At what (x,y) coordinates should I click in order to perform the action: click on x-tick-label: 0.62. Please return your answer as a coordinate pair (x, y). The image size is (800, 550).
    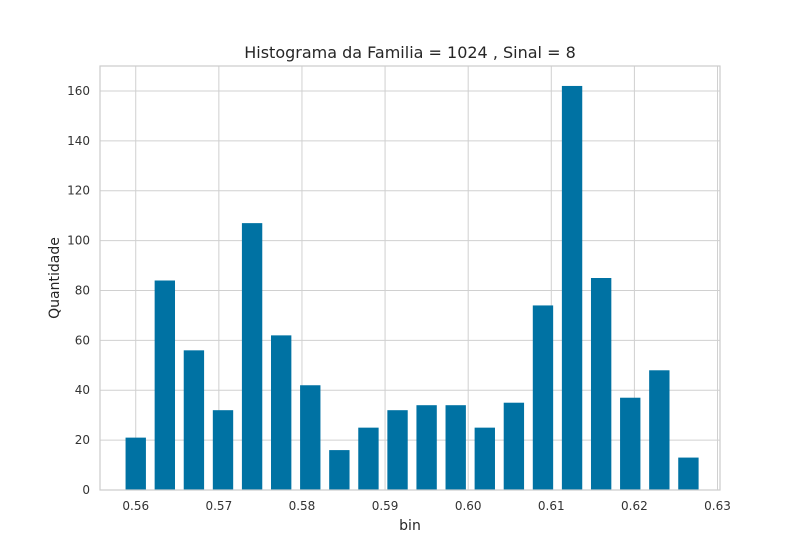
    Looking at the image, I should click on (634, 506).